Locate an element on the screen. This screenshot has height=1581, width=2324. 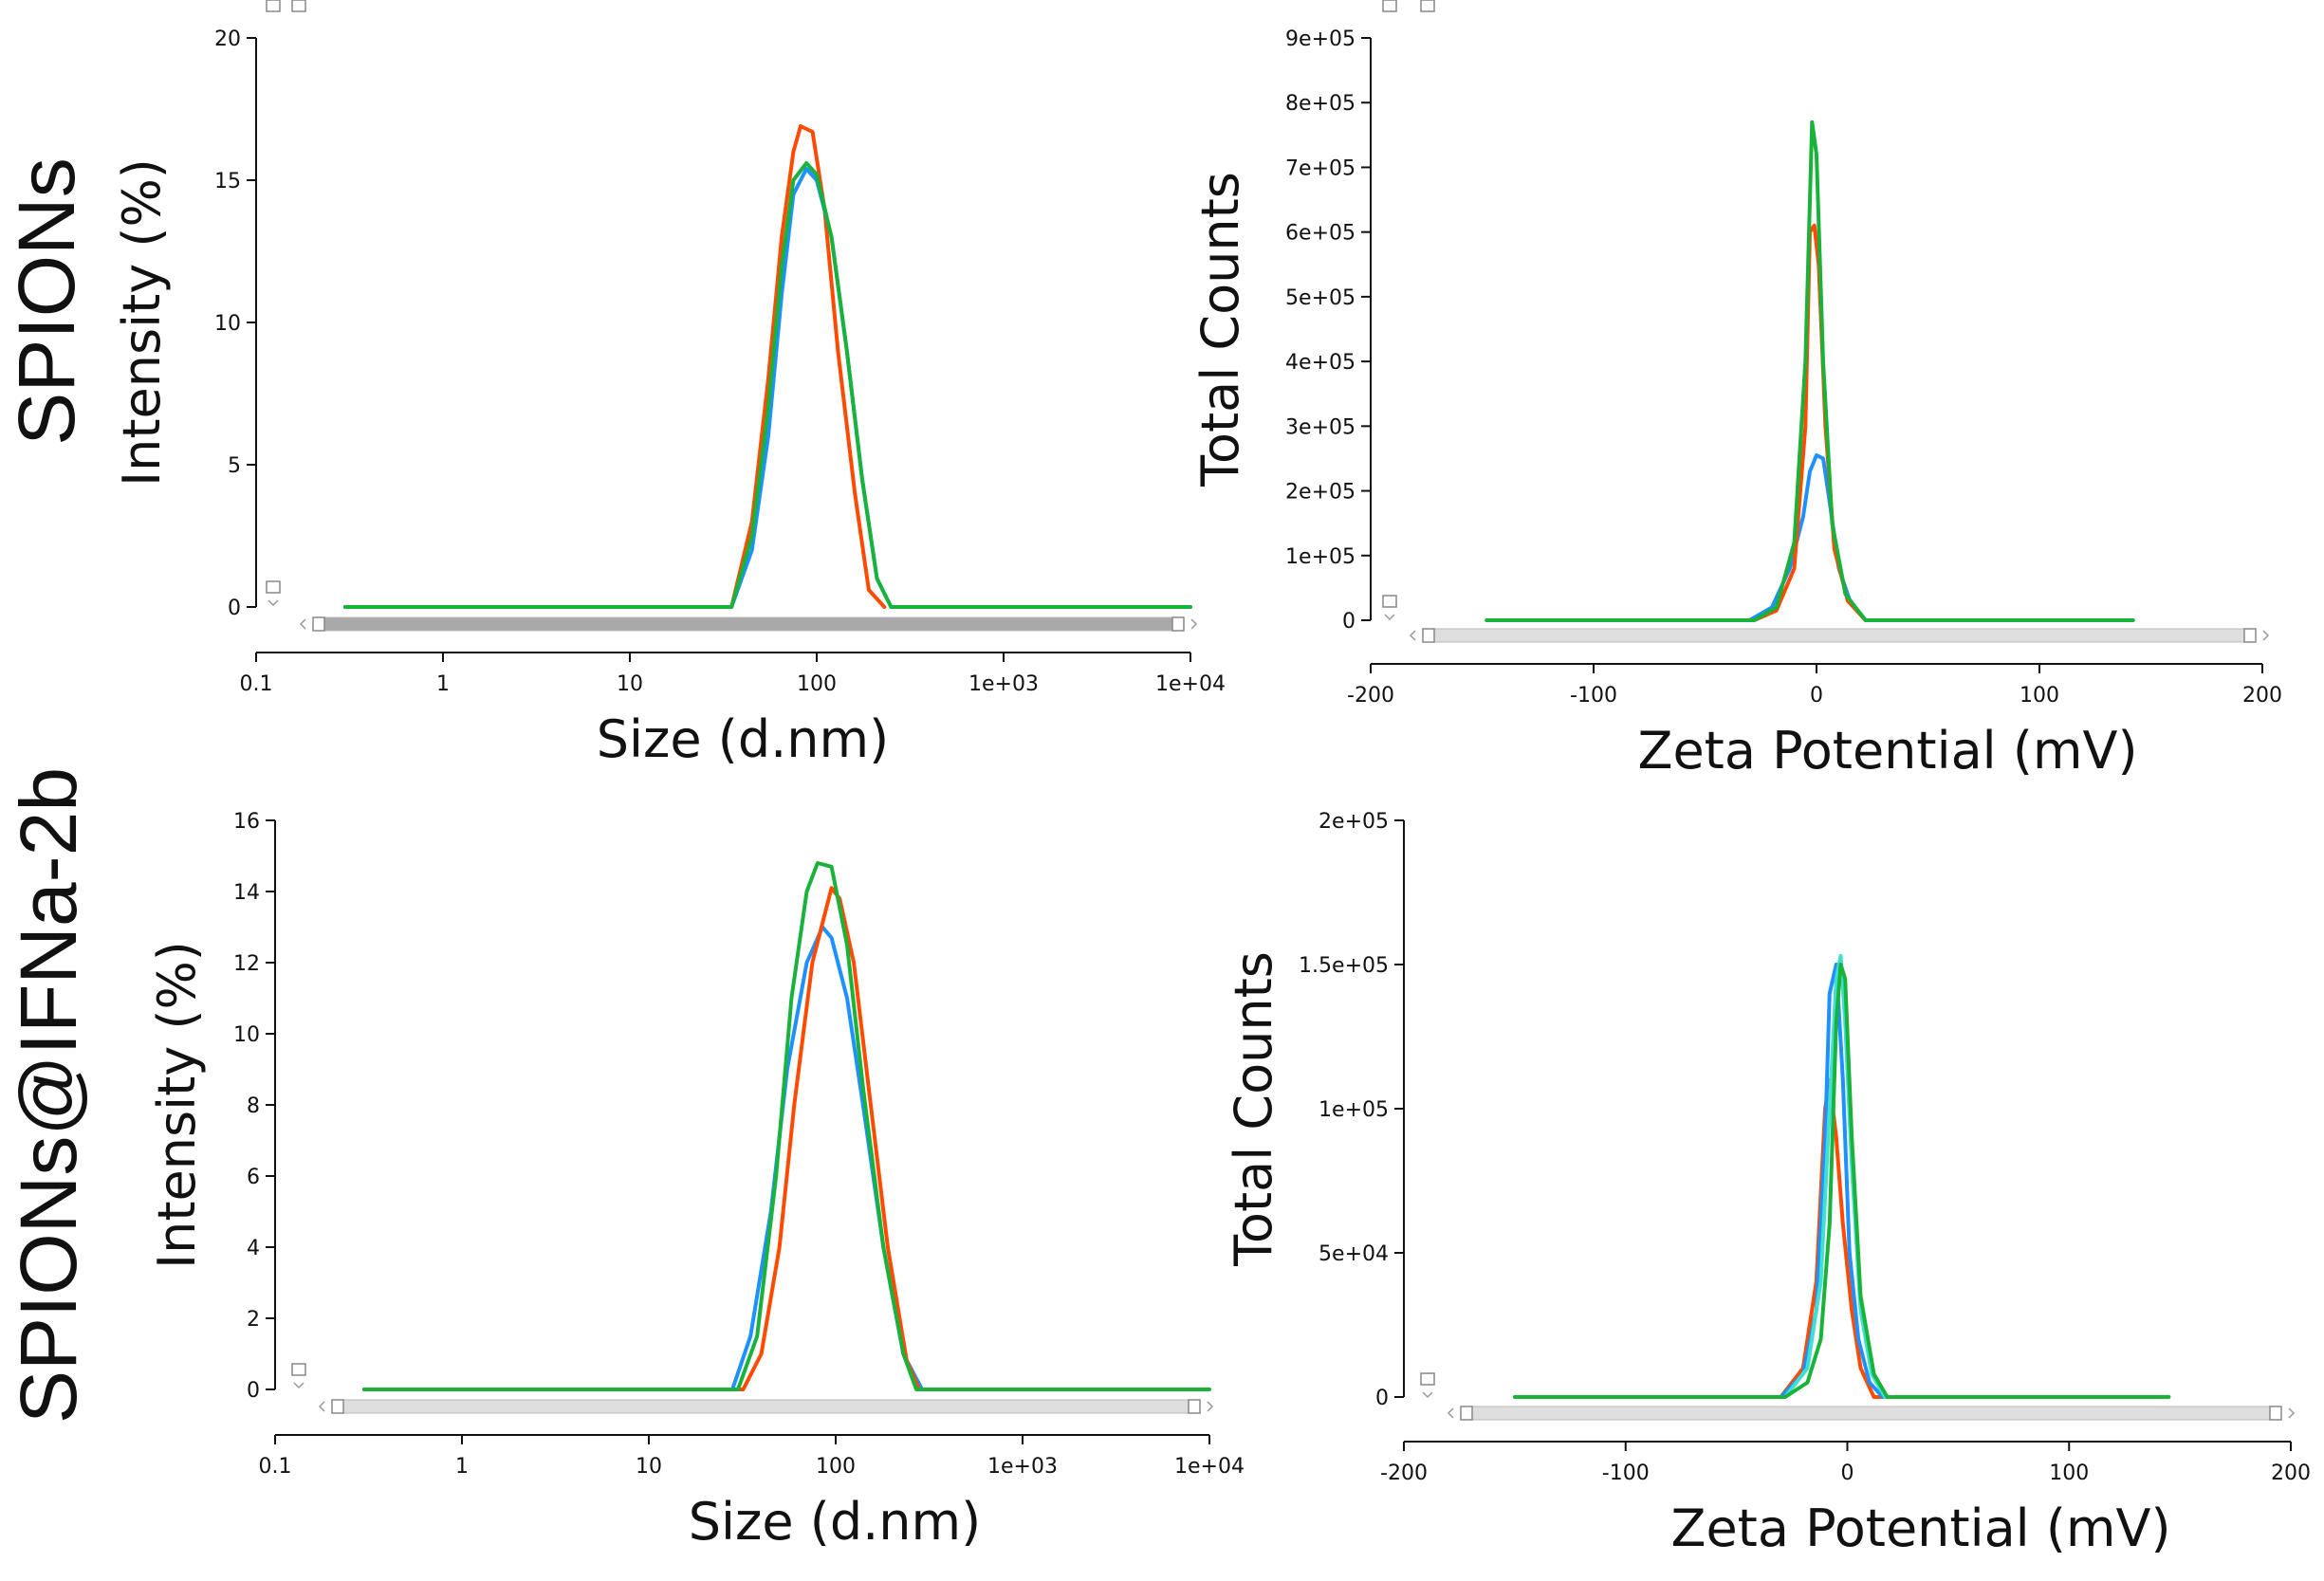
y-tick-label: 7e+05 is located at coordinates (1320, 168).